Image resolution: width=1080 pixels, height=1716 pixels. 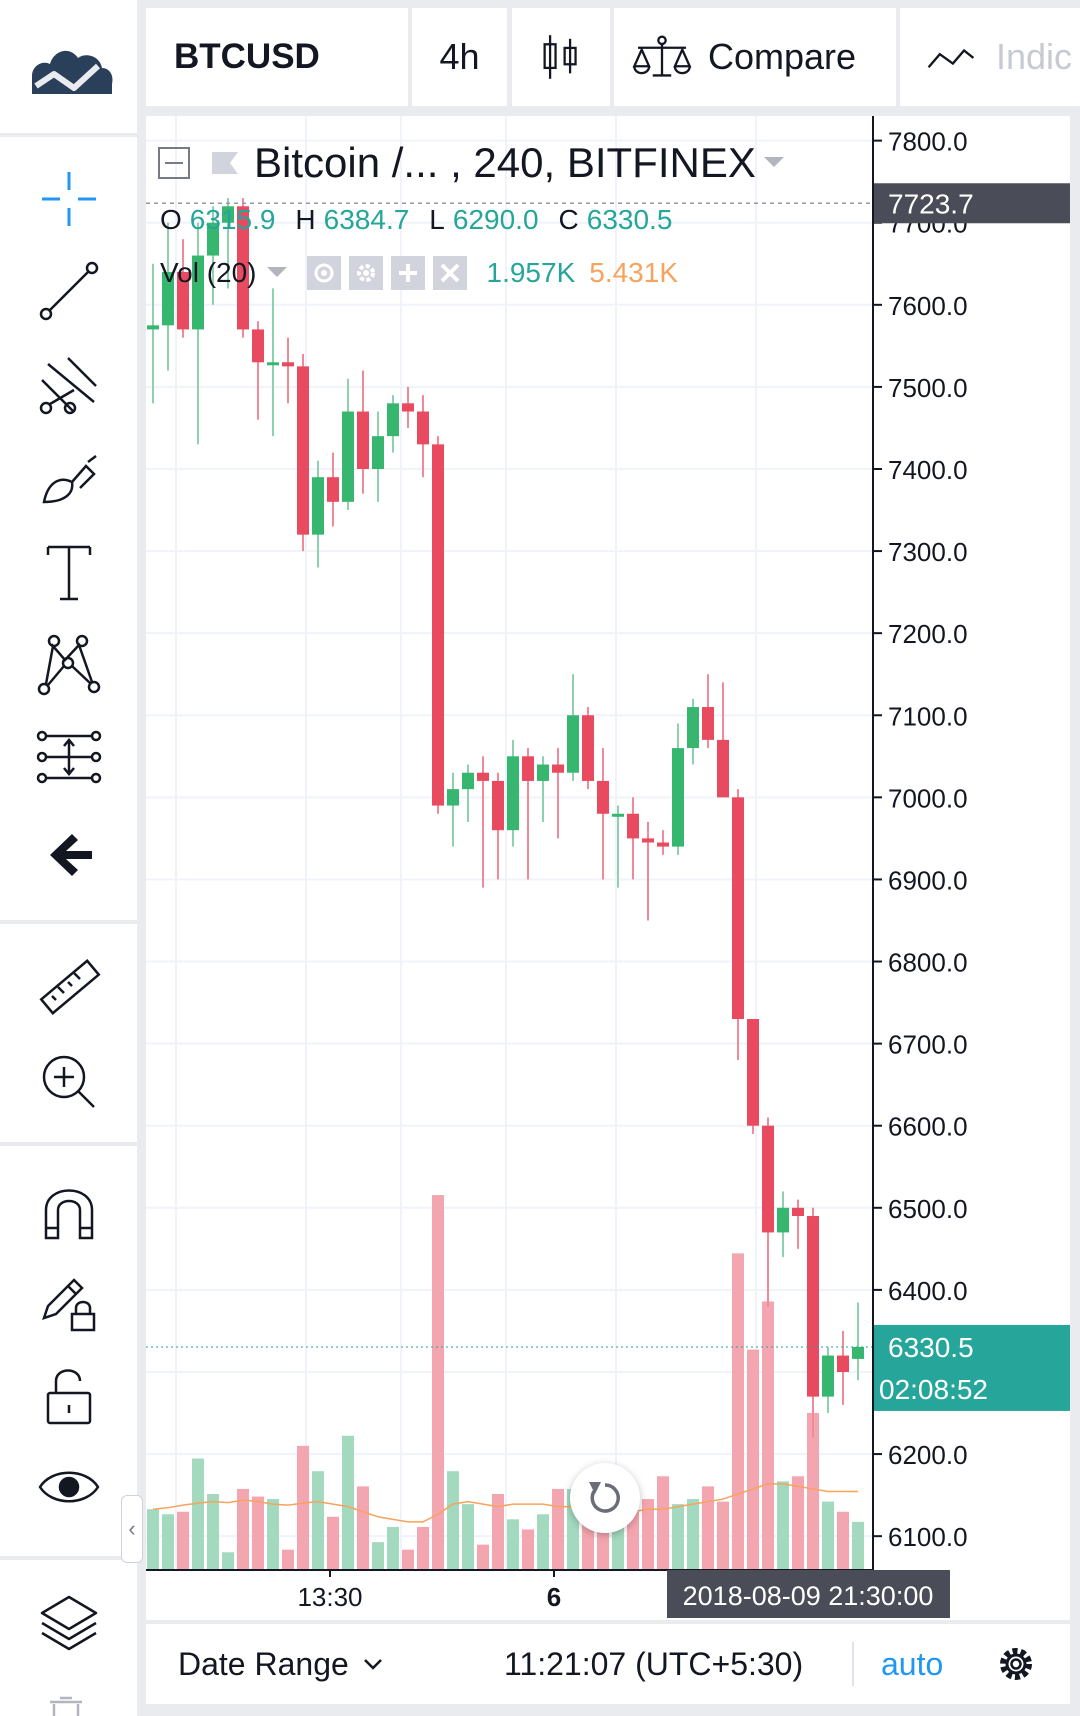 I want to click on compare-scales-icon, so click(x=662, y=56).